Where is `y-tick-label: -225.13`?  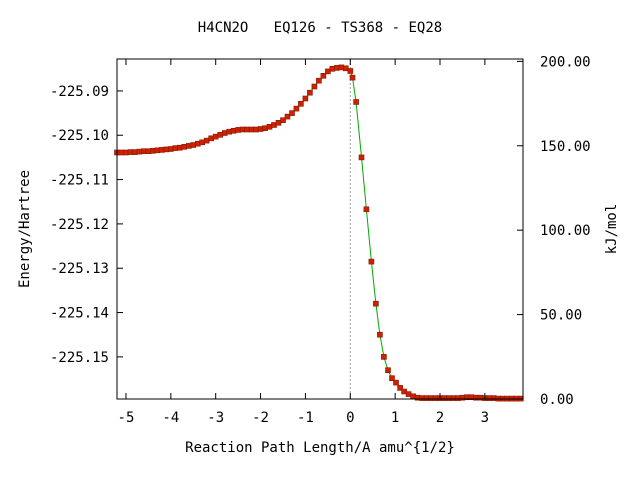 y-tick-label: -225.13 is located at coordinates (79, 269).